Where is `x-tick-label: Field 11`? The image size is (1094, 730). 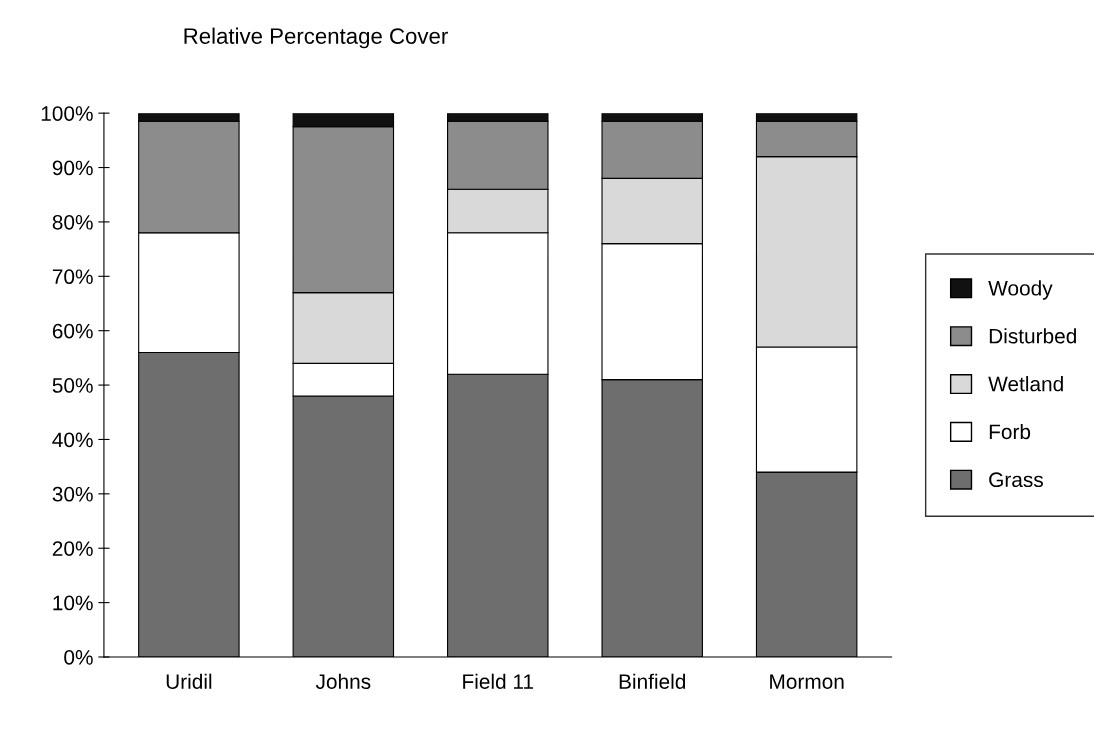 x-tick-label: Field 11 is located at coordinates (498, 681).